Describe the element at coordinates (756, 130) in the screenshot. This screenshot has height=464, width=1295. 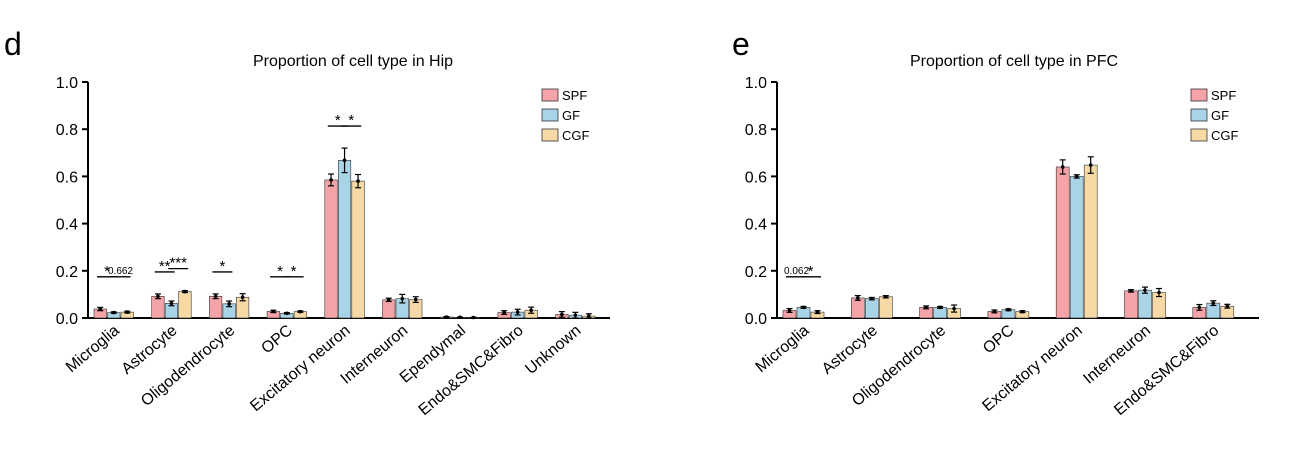
I see `y-tick-label: 0.8` at that location.